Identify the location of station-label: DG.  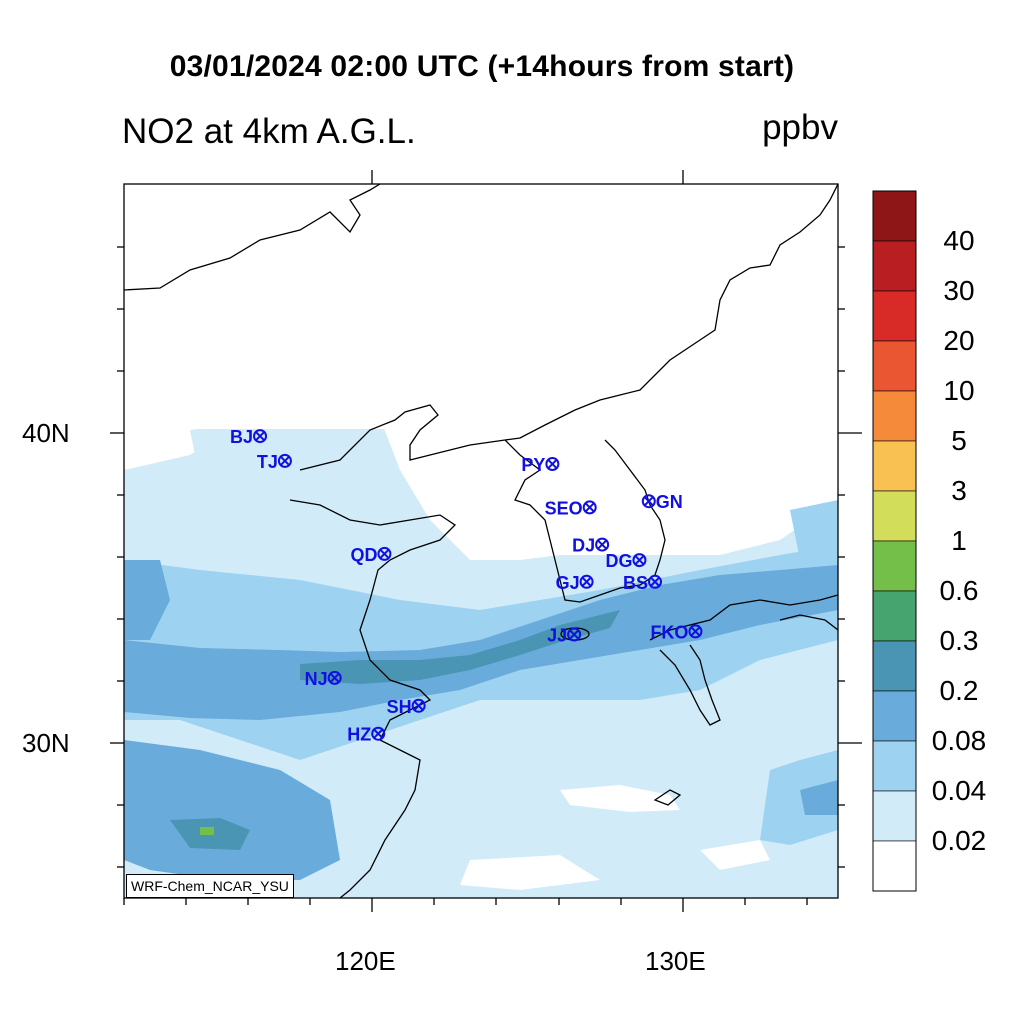
(618, 561).